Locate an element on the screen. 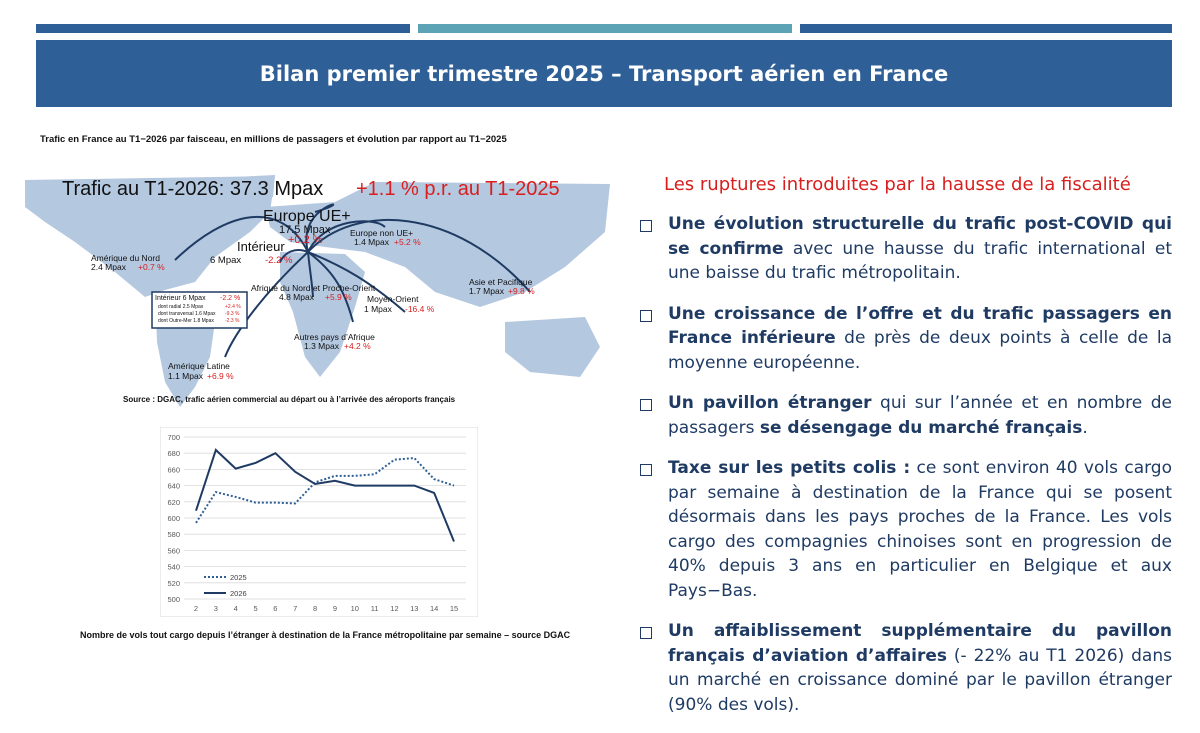 This screenshot has width=1200, height=733. chart-frame is located at coordinates (319, 522).